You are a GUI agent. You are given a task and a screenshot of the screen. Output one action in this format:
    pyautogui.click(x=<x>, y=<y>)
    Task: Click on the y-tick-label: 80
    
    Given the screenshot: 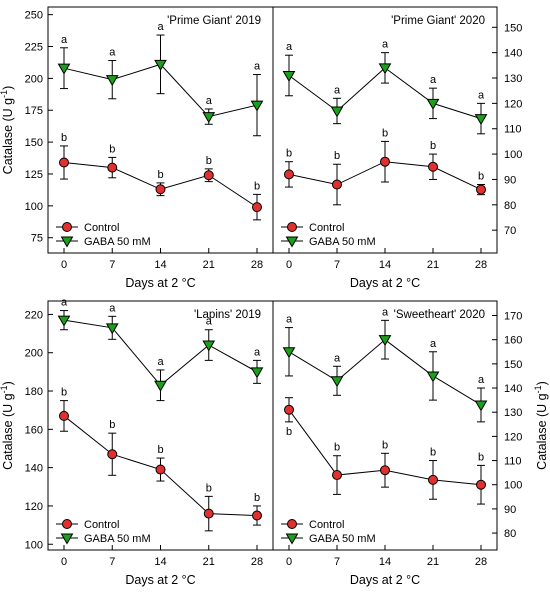 What is the action you would take?
    pyautogui.click(x=510, y=206)
    